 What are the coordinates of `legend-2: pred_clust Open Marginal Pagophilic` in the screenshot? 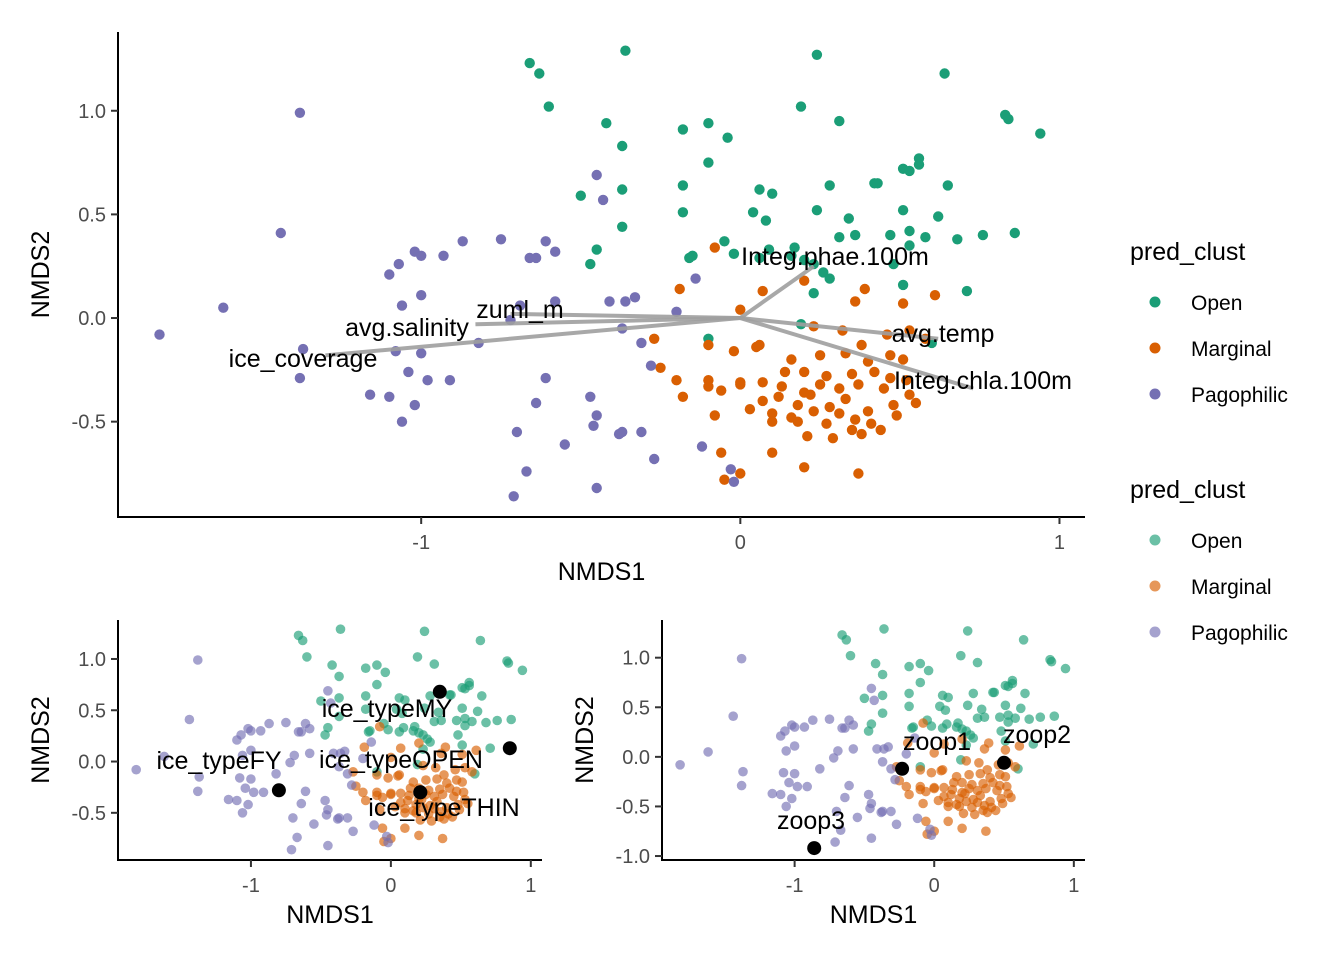 It's located at (1209, 560).